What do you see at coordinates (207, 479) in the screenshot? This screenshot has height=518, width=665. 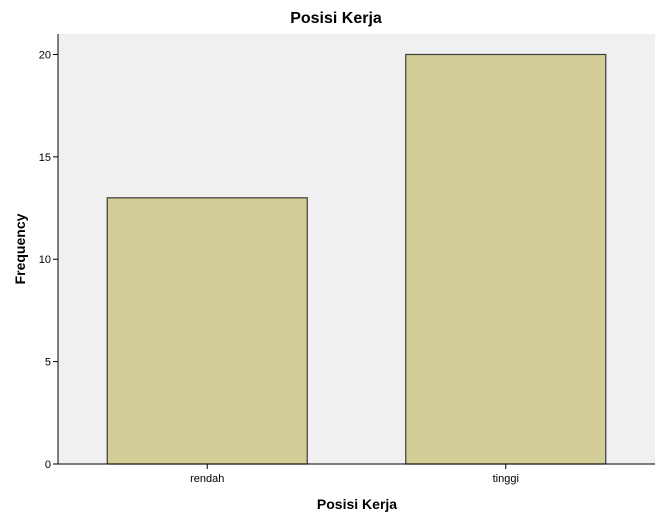 I see `x-tick-label-rendah: rendah` at bounding box center [207, 479].